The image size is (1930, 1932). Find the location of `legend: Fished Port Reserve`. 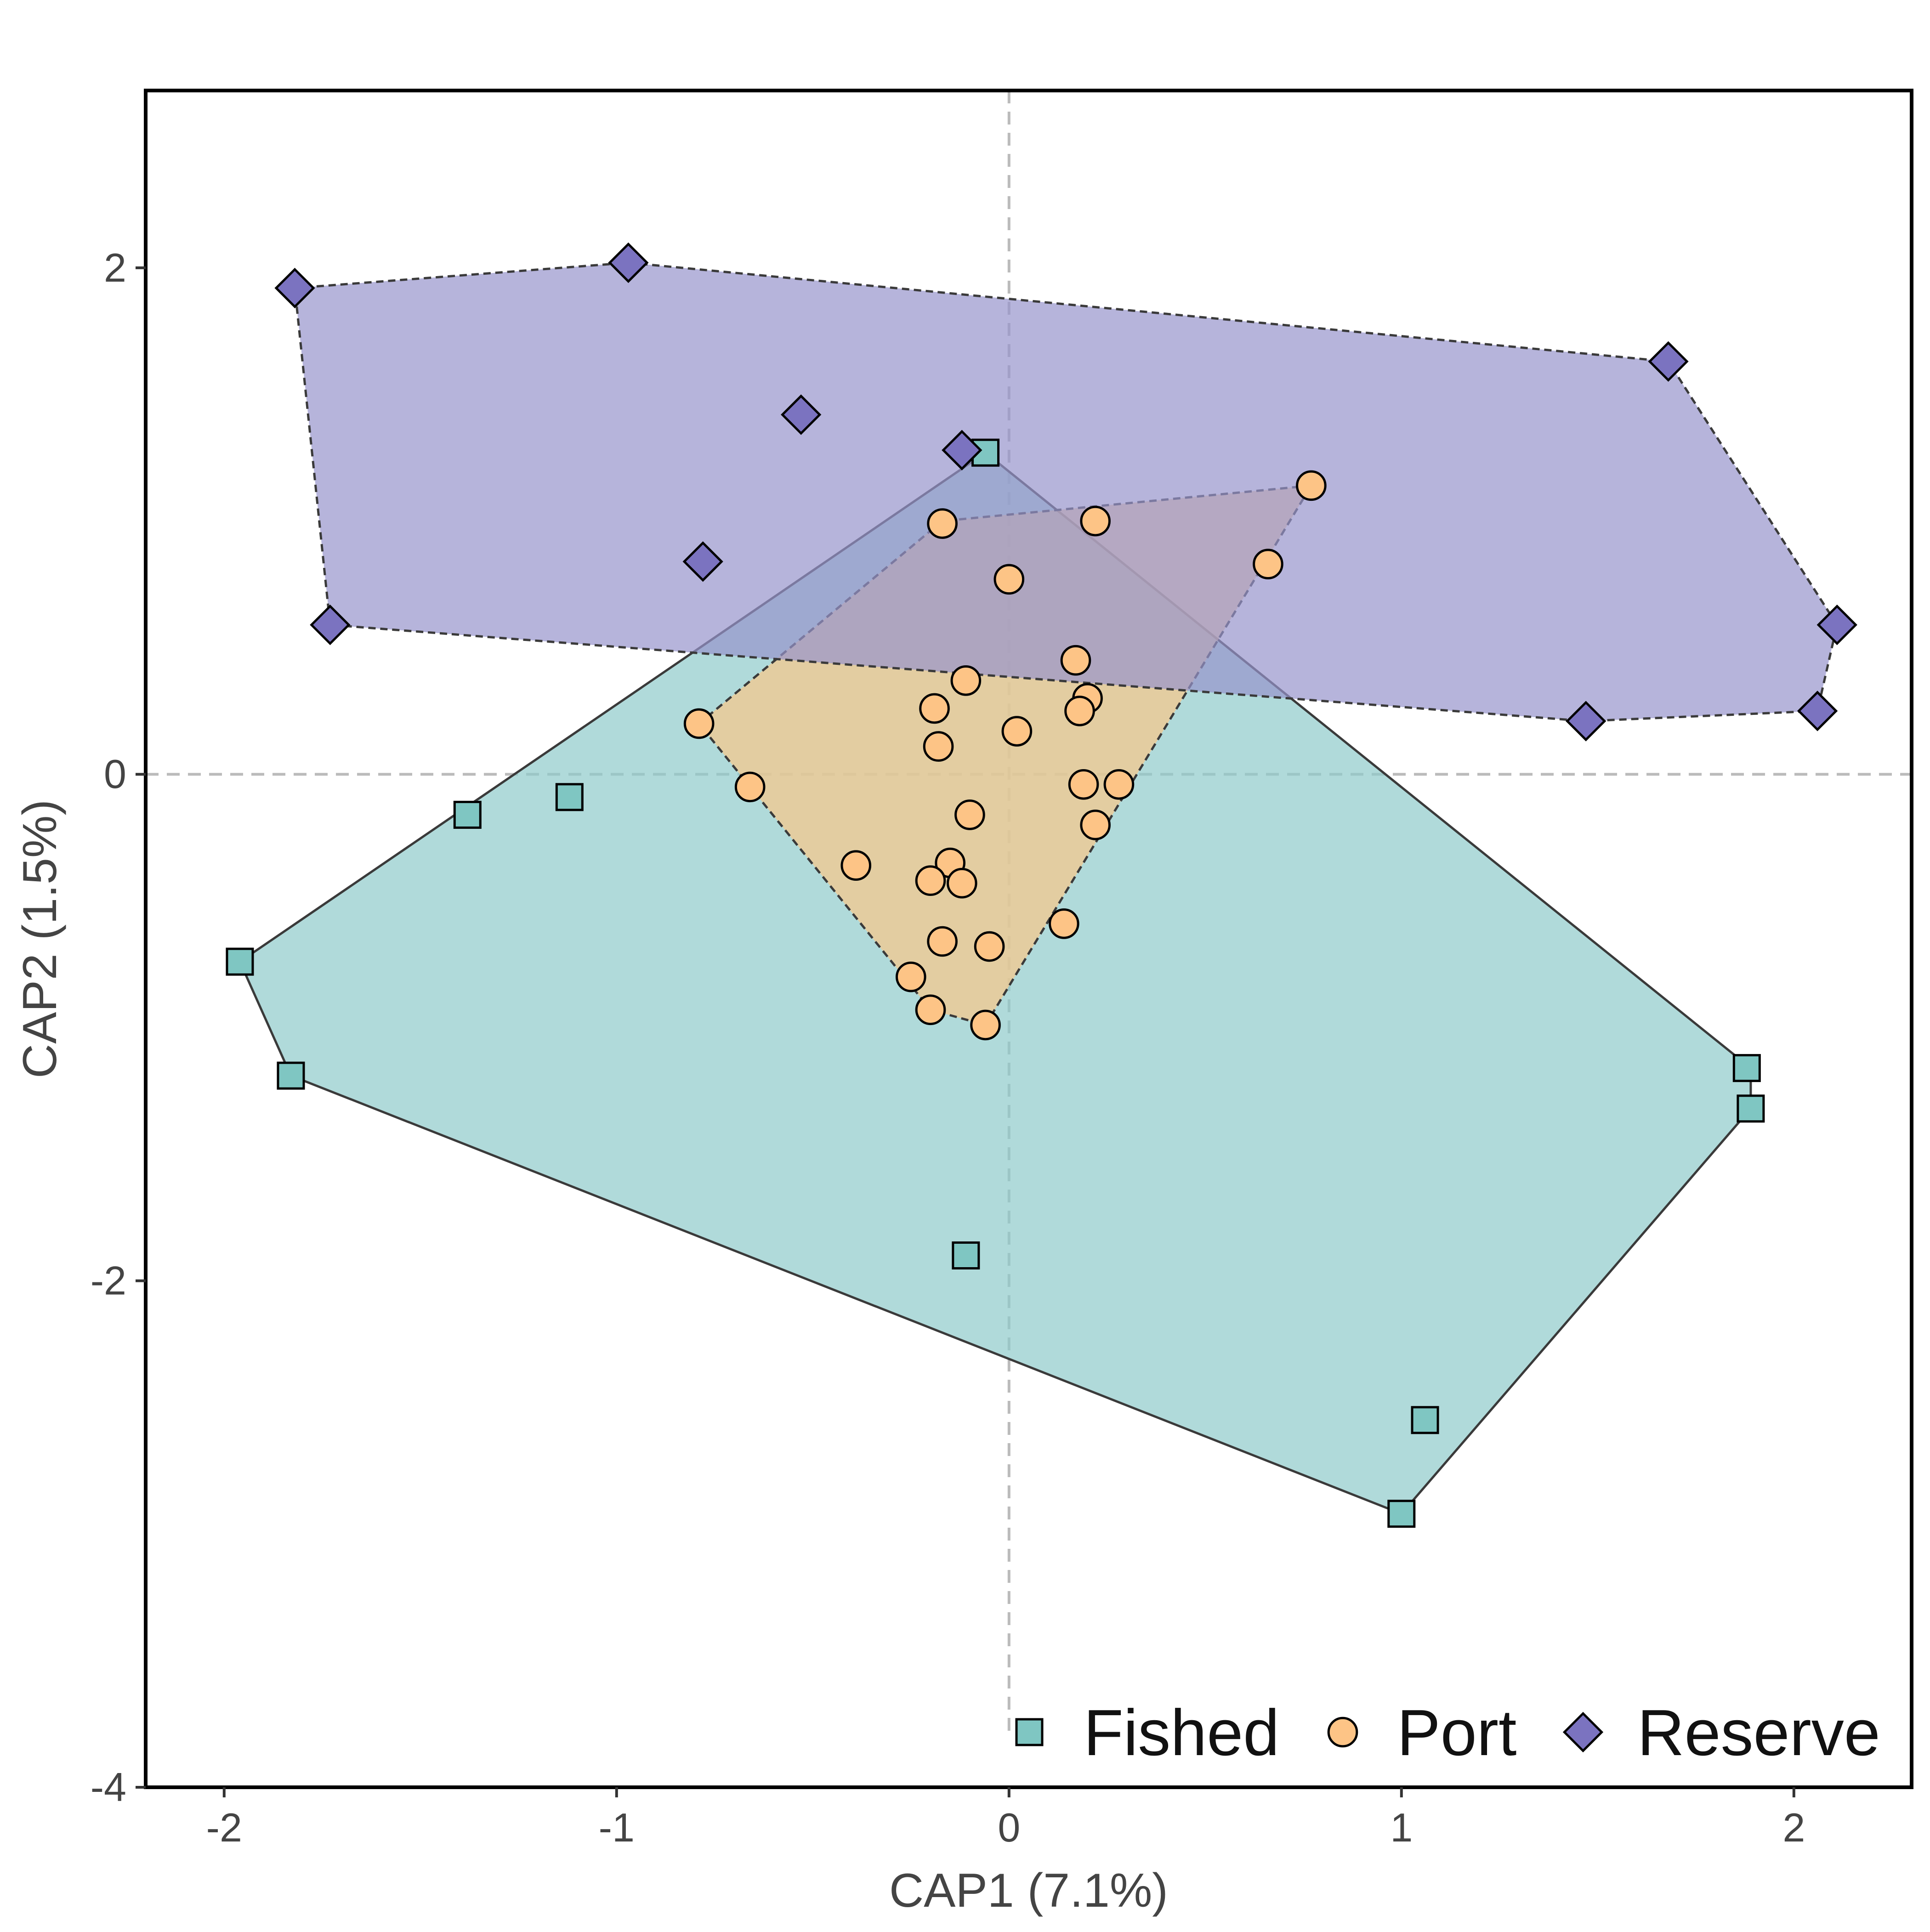

legend: Fished Port Reserve is located at coordinates (1448, 1732).